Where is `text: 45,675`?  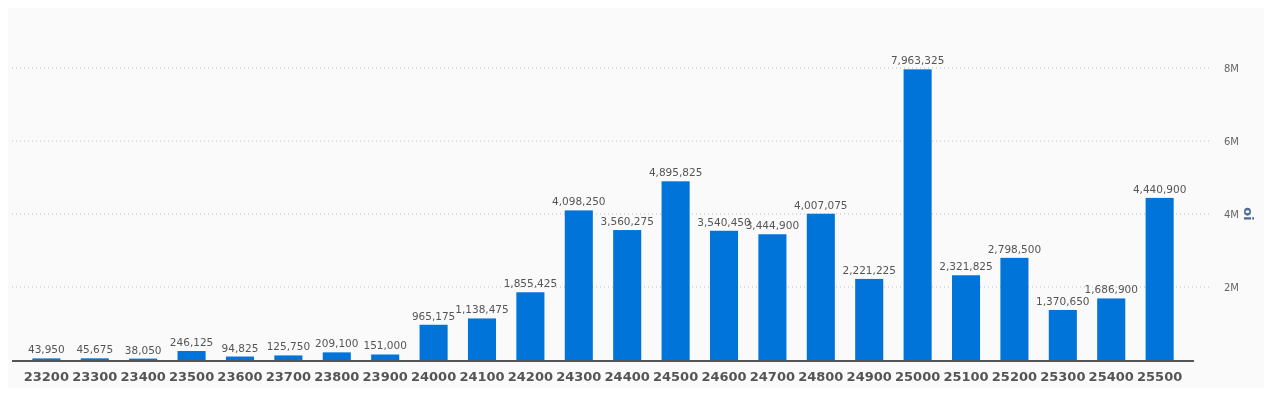
text: 45,675 is located at coordinates (95, 349).